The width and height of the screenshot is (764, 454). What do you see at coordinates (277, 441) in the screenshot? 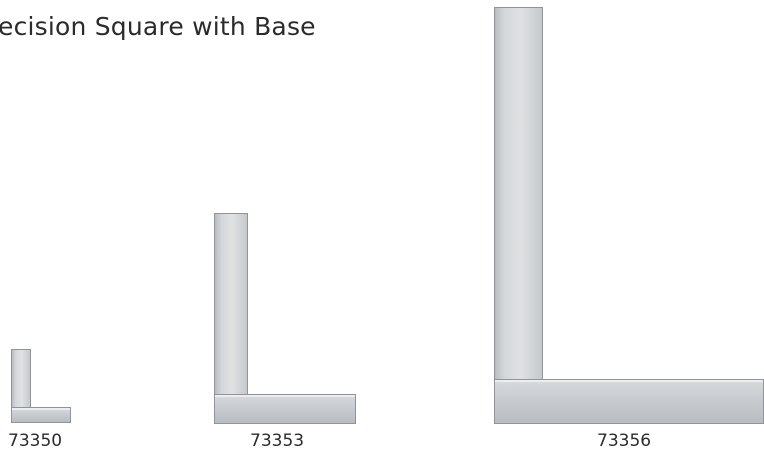
I see `model-number-73353: 73353` at bounding box center [277, 441].